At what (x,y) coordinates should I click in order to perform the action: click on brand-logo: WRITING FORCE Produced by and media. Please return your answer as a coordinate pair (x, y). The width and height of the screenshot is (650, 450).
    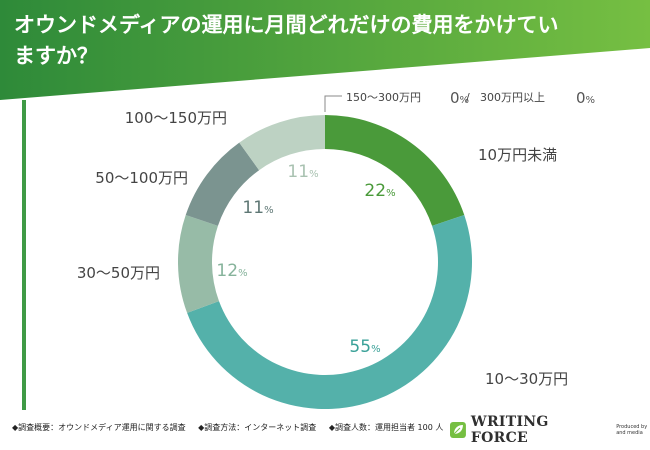
    Looking at the image, I should click on (550, 430).